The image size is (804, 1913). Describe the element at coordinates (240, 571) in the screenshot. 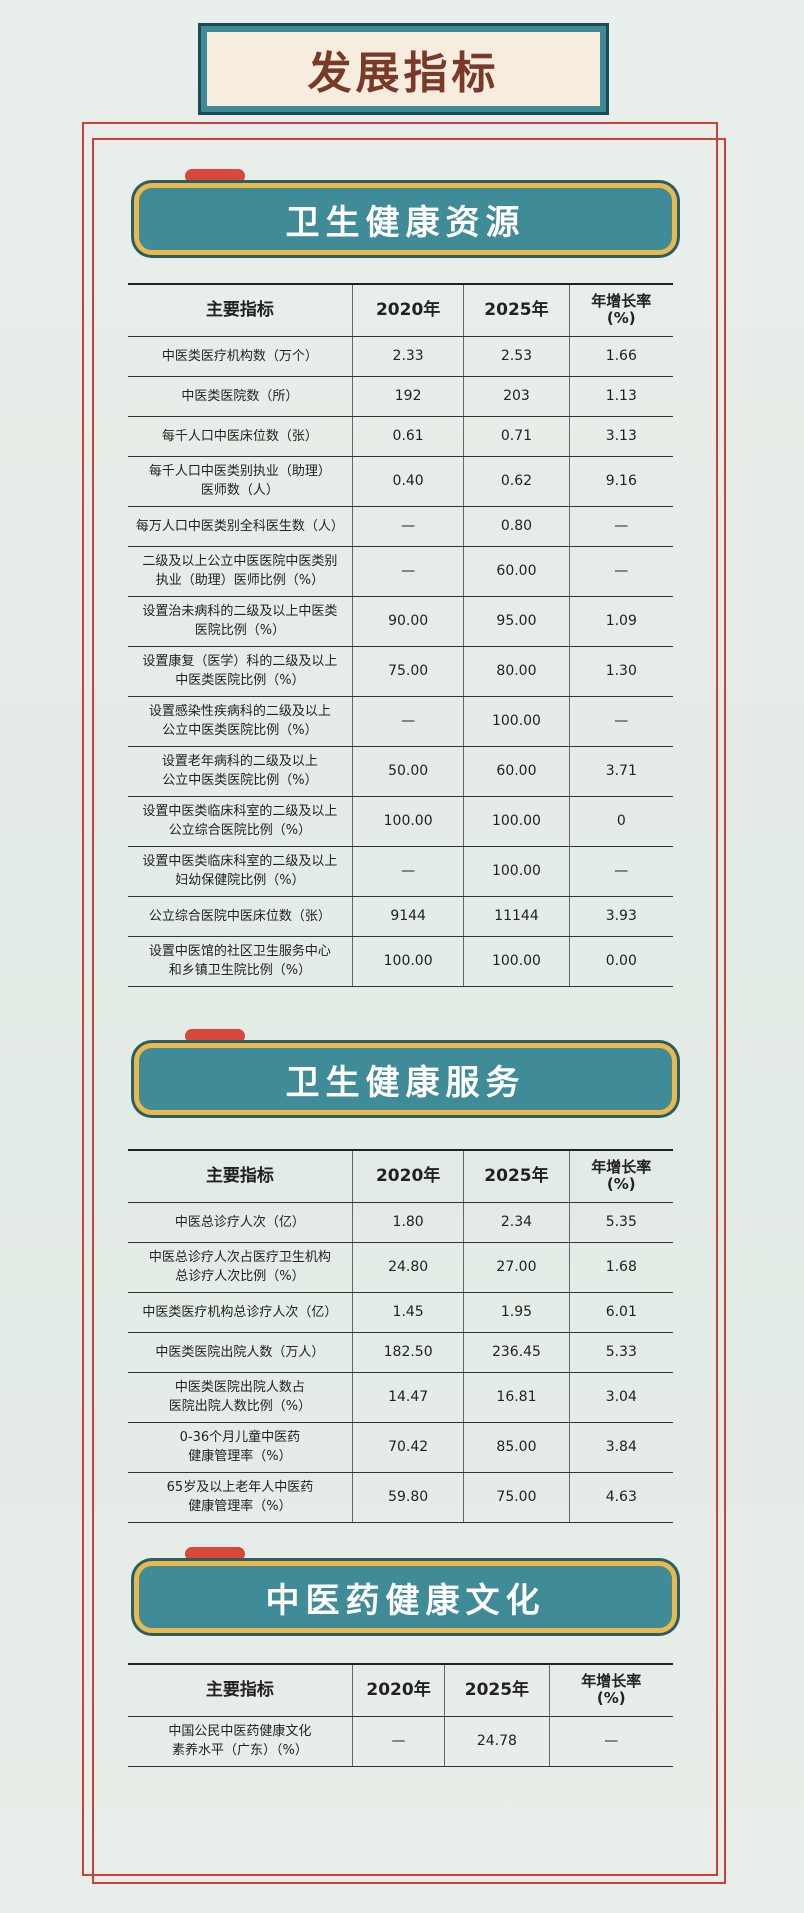

I see `table-cell: 二级及以上公立中医医院中医类别 执业（助理）医师比例（%）` at that location.